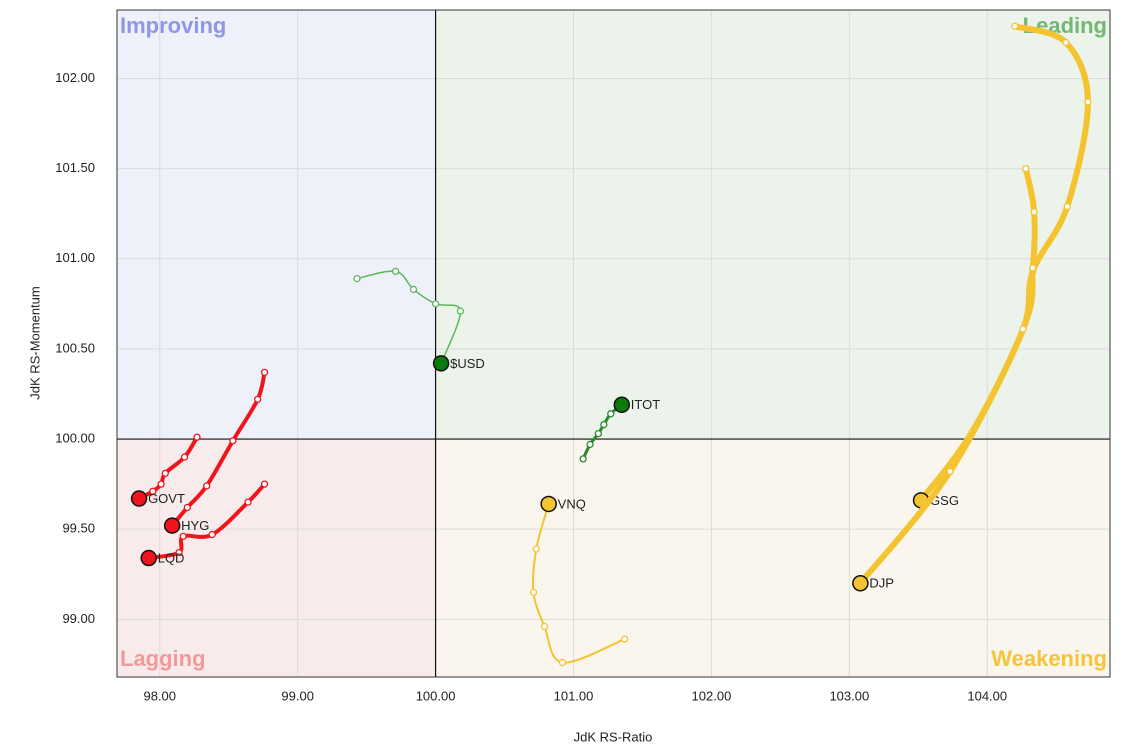  Describe the element at coordinates (163, 658) in the screenshot. I see `quadrant-label: Lagging` at that location.